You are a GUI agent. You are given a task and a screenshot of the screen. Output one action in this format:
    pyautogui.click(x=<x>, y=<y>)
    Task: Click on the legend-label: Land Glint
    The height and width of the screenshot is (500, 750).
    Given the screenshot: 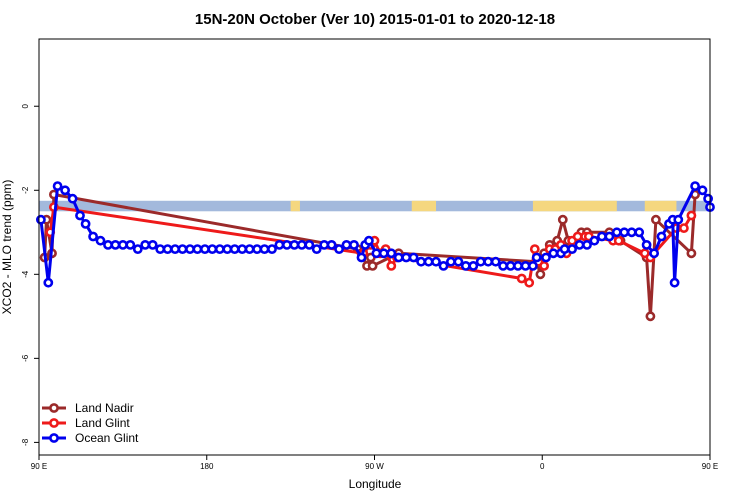 What is the action you would take?
    pyautogui.click(x=102, y=423)
    